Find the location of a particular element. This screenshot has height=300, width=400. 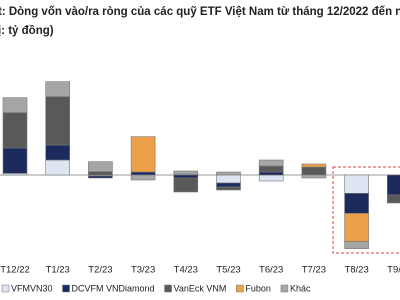

x-tick-label: T12/22 is located at coordinates (15, 270).